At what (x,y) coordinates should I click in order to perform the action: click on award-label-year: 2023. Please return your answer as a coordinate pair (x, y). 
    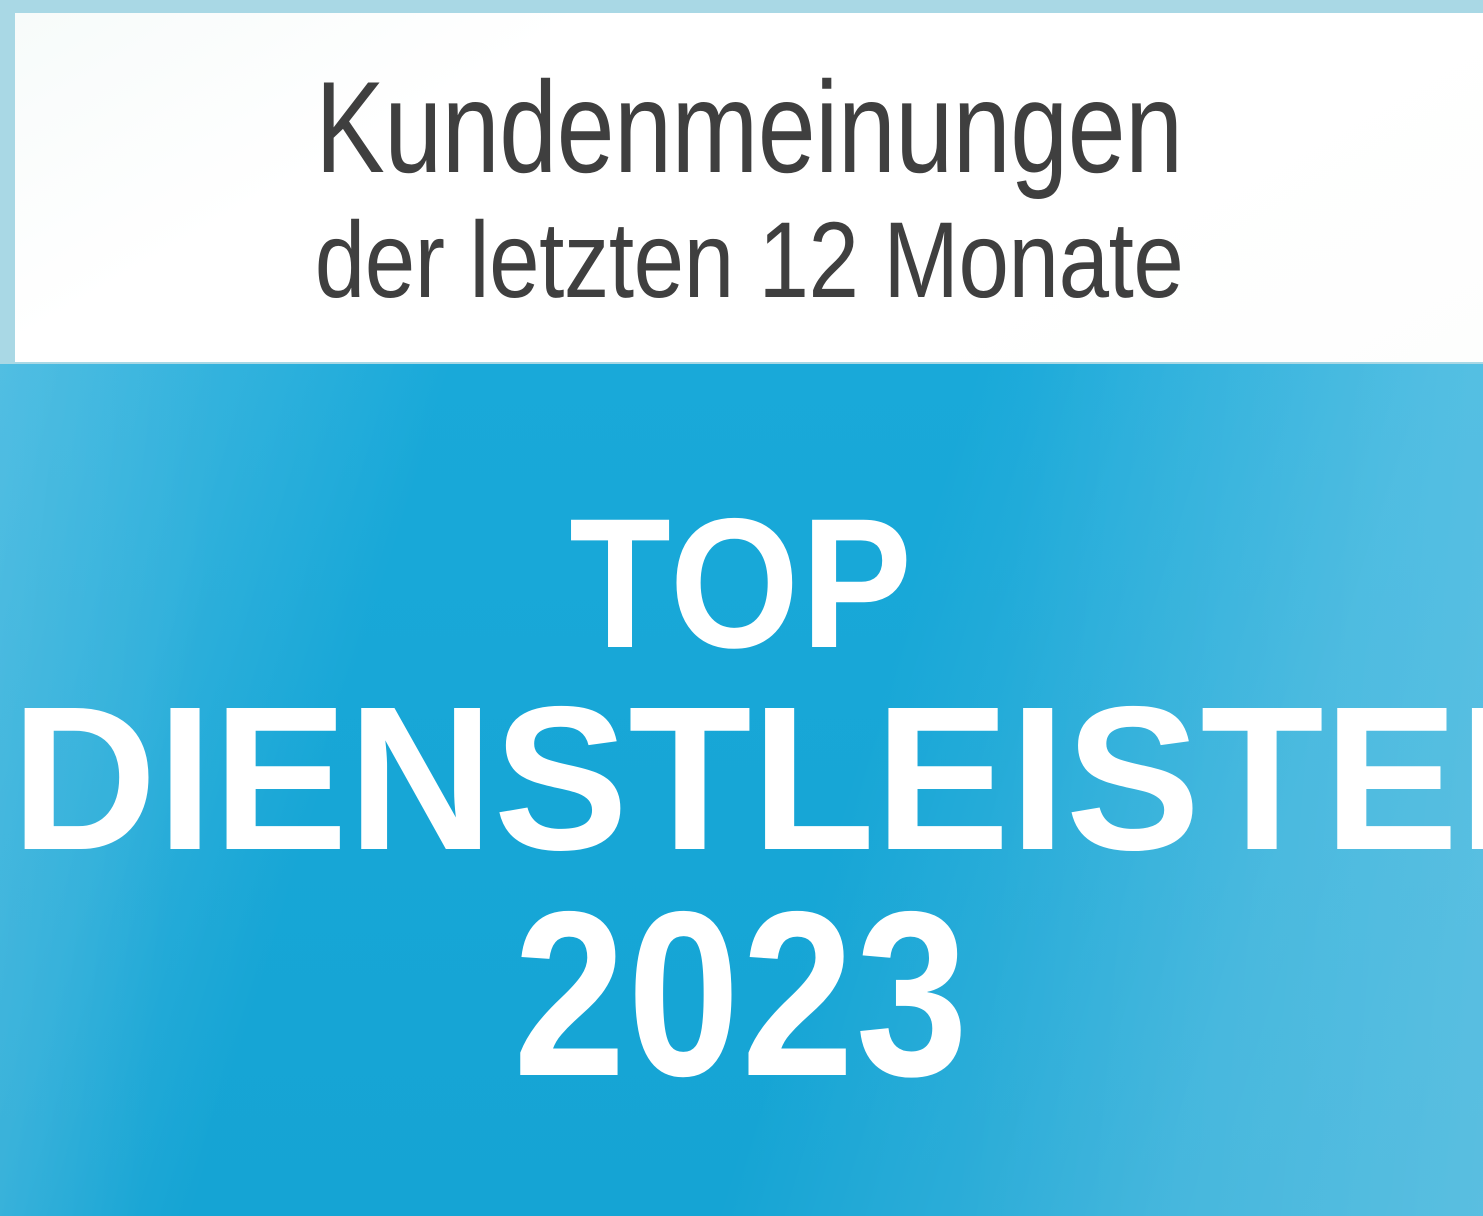
    Looking at the image, I should click on (741, 993).